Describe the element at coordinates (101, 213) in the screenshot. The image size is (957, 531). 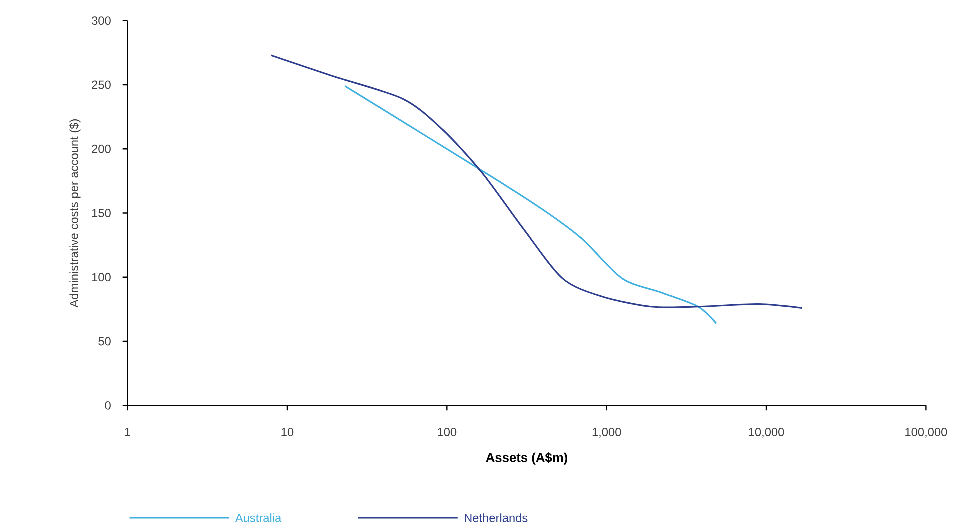
I see `y-tick-label: 150` at that location.